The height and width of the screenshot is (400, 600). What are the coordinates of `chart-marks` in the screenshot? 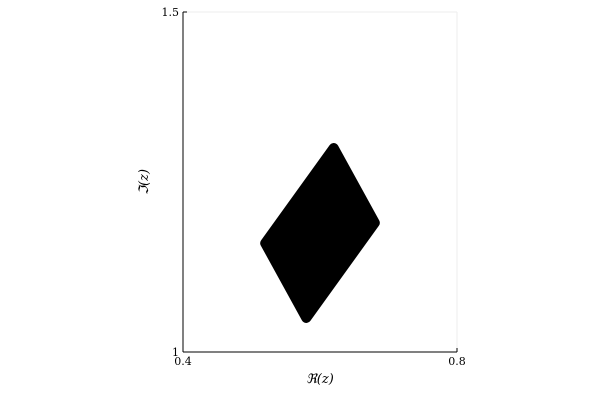 It's located at (320, 233).